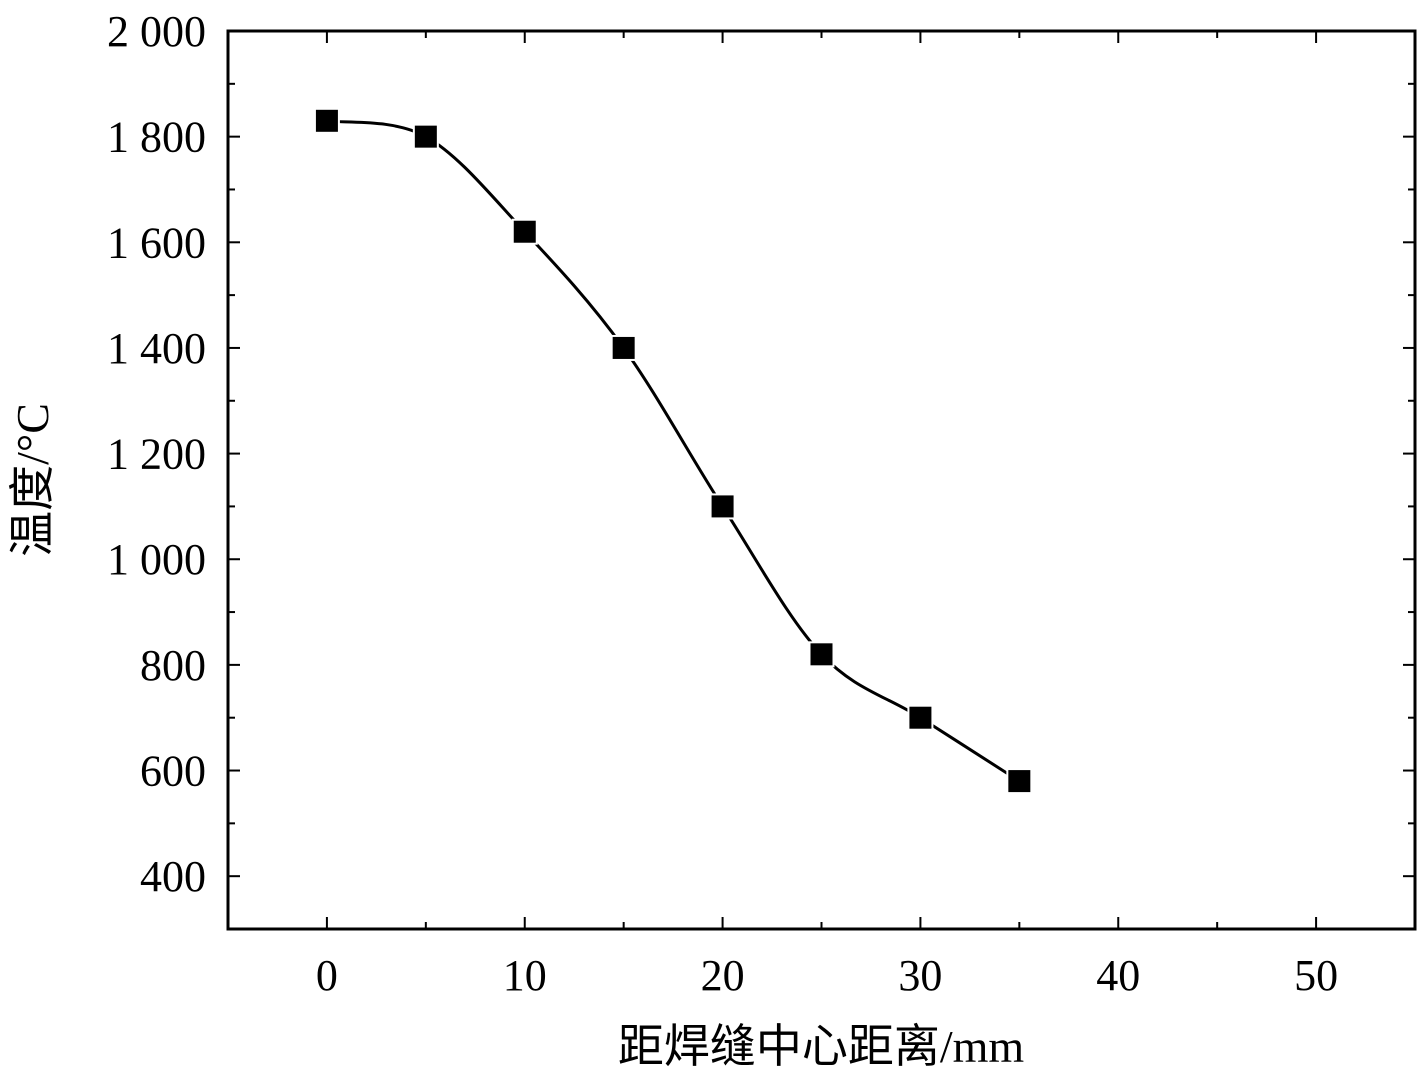  Describe the element at coordinates (156, 454) in the screenshot. I see `y-tick-label: 1 200` at that location.